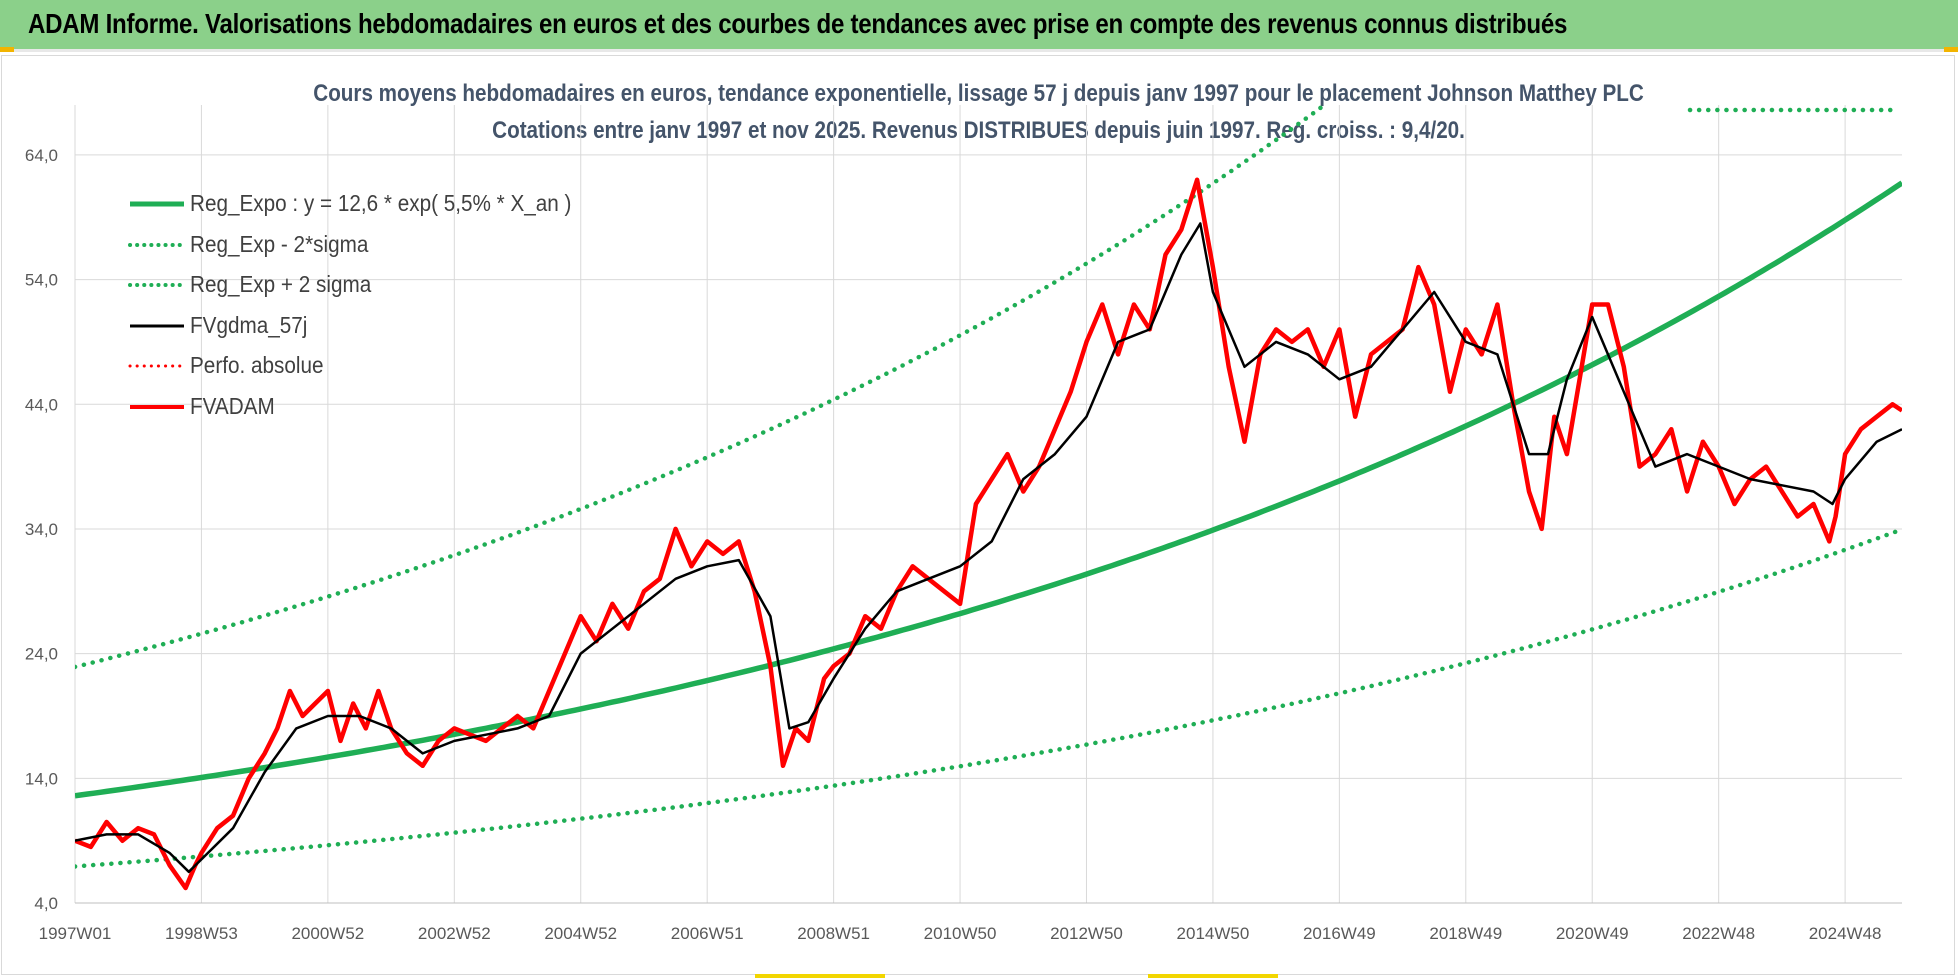 The width and height of the screenshot is (1958, 978). What do you see at coordinates (707, 933) in the screenshot?
I see `x-tick-label: 2006W51` at bounding box center [707, 933].